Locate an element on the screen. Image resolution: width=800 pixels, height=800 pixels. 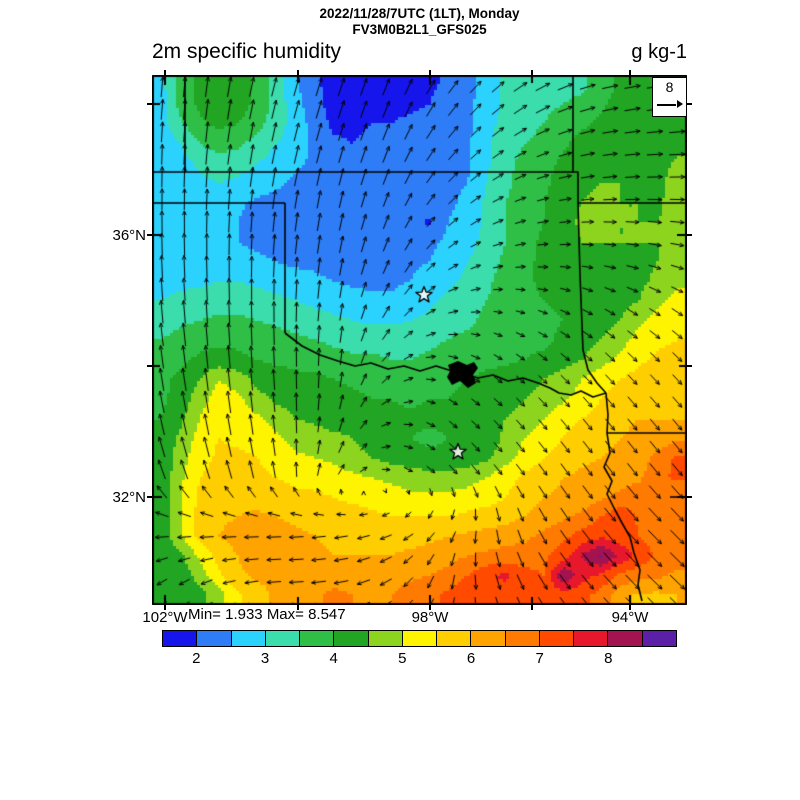
max-value: Max= 8.547 is located at coordinates (306, 614).